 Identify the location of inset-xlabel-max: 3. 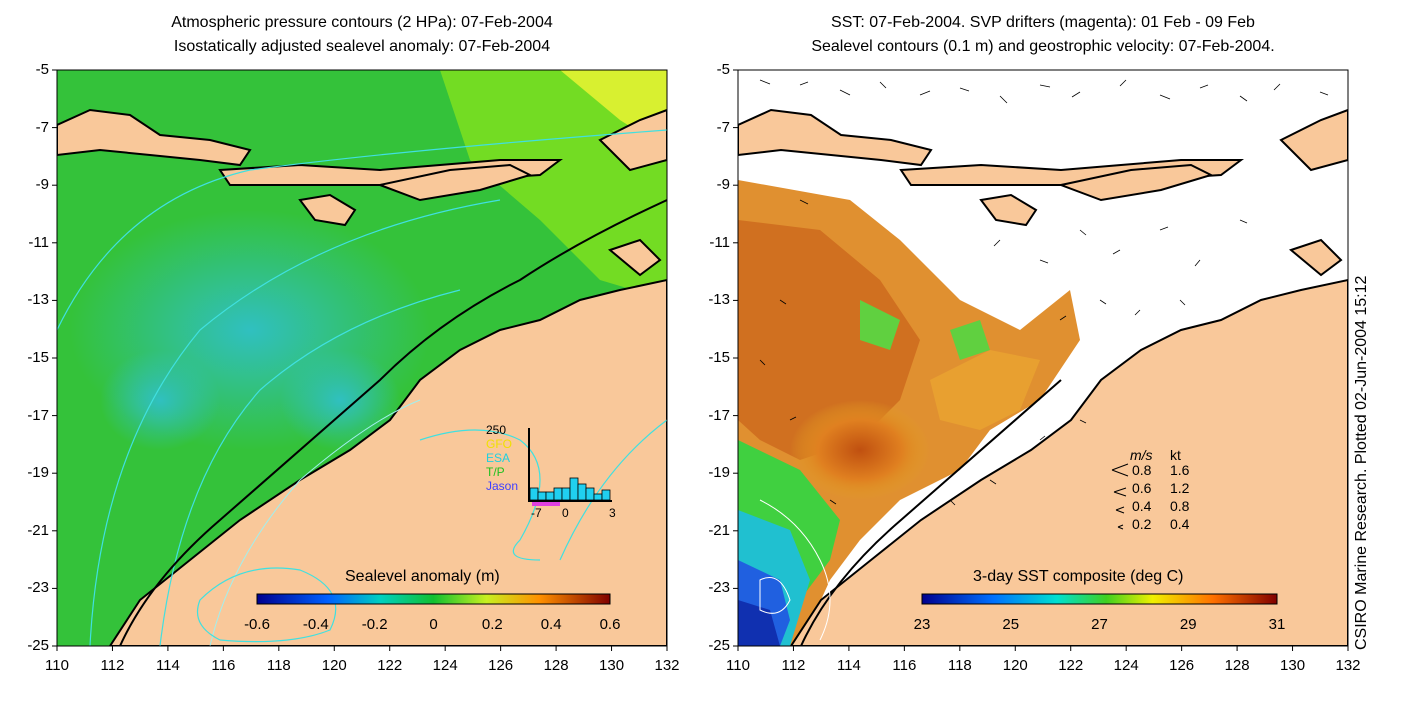
(612, 513).